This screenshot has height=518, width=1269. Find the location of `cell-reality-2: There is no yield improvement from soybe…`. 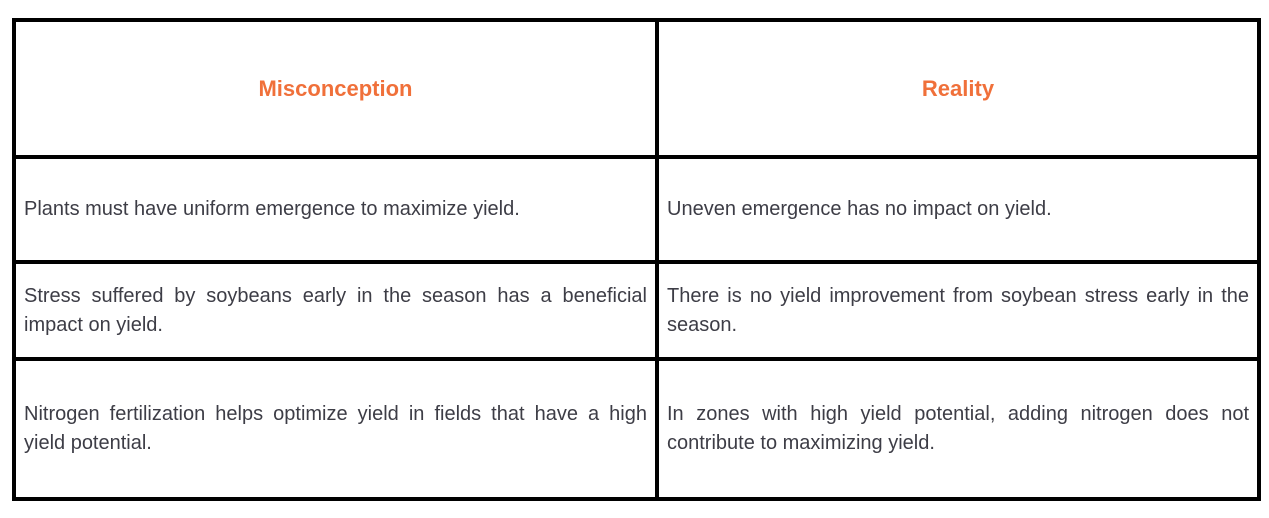

cell-reality-2: There is no yield improvement from soybe… is located at coordinates (958, 310).